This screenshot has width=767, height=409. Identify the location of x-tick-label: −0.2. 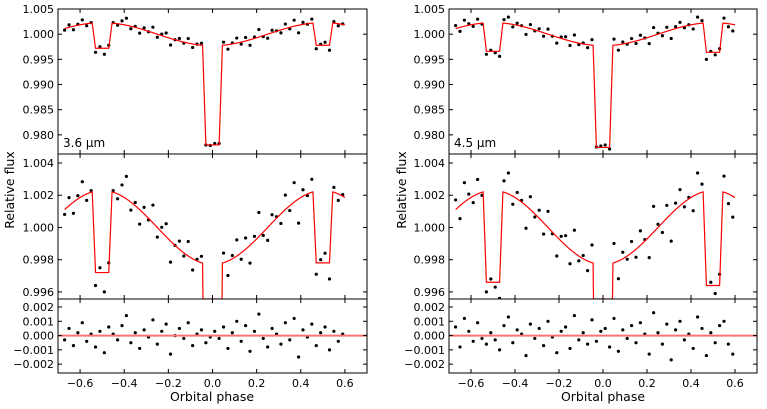
(559, 383).